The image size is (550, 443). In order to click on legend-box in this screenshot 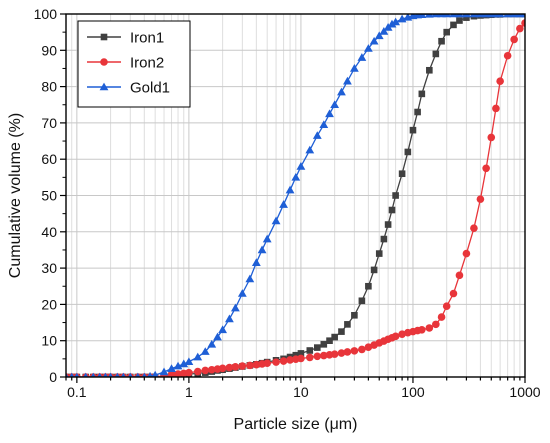, I will do `click(134, 64)`.